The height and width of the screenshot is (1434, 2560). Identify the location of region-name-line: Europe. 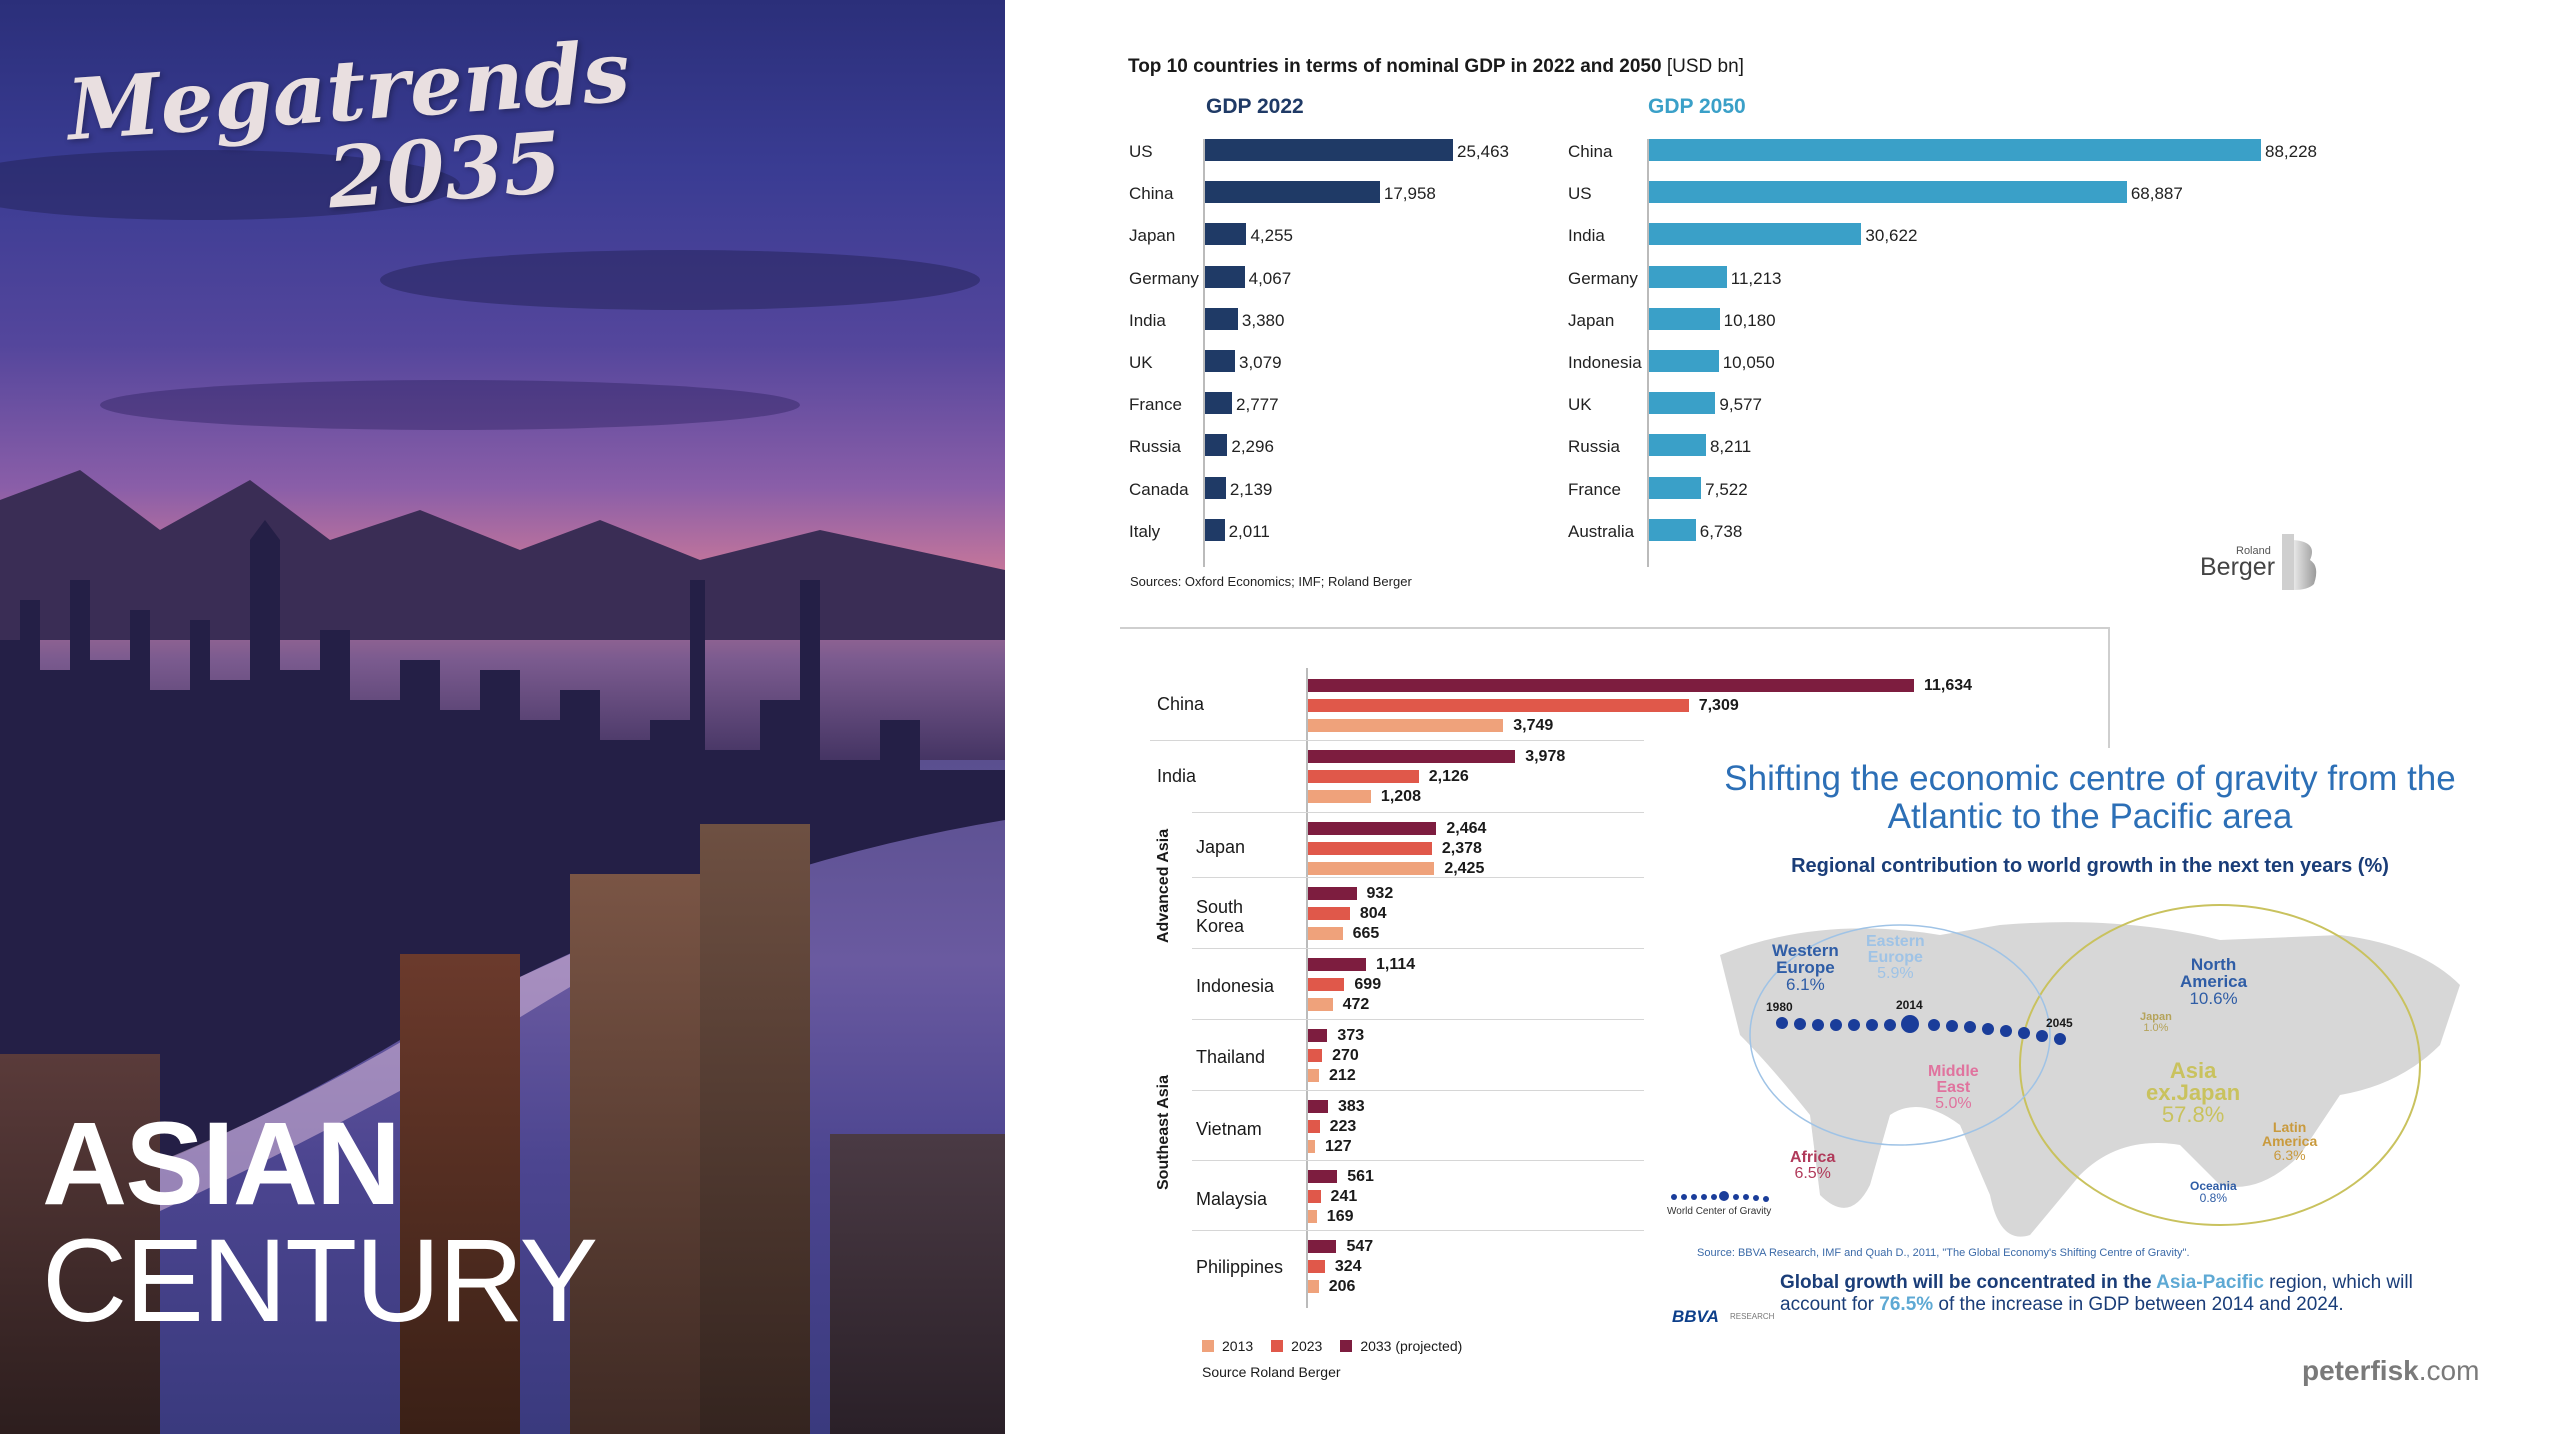
(1805, 967).